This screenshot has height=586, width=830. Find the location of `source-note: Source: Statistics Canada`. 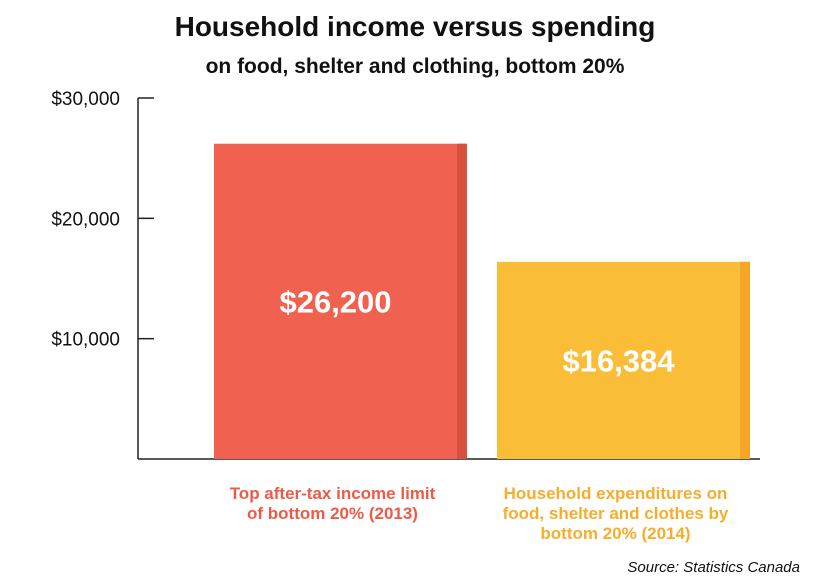

source-note: Source: Statistics Canada is located at coordinates (713, 567).